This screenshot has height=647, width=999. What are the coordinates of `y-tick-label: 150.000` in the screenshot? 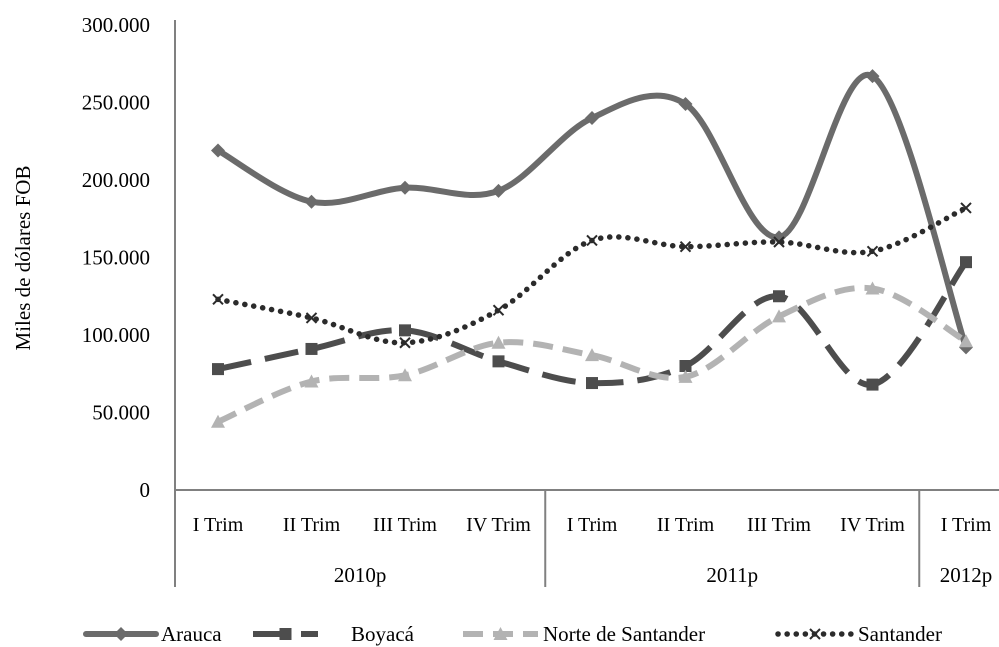 It's located at (116, 258).